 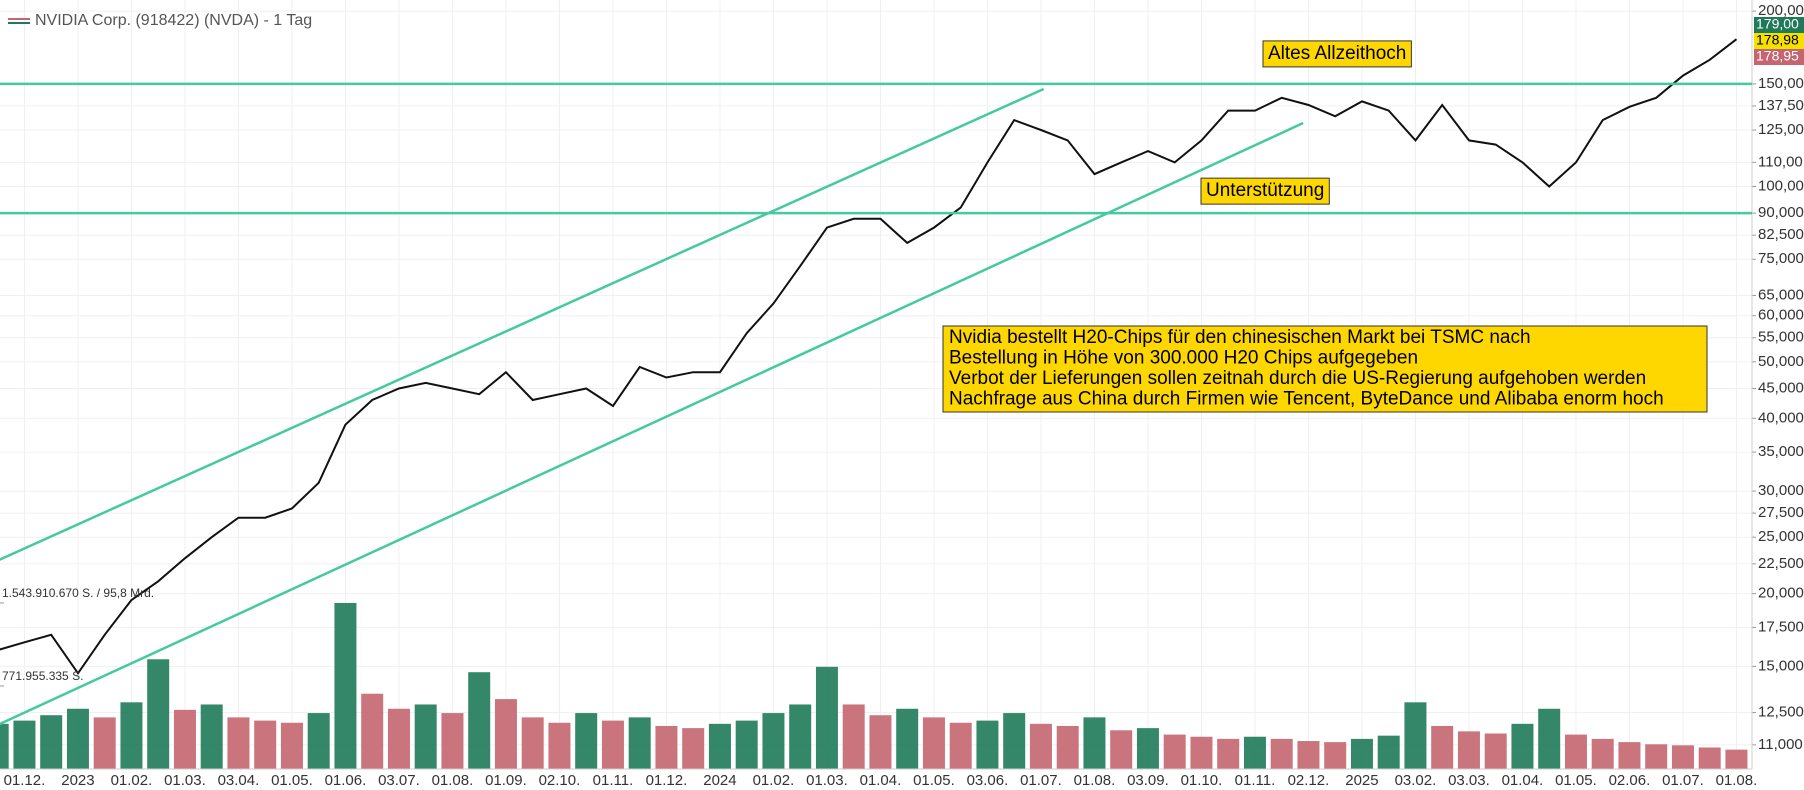 What do you see at coordinates (346, 780) in the screenshot?
I see `x-tick-label: 01.06.` at bounding box center [346, 780].